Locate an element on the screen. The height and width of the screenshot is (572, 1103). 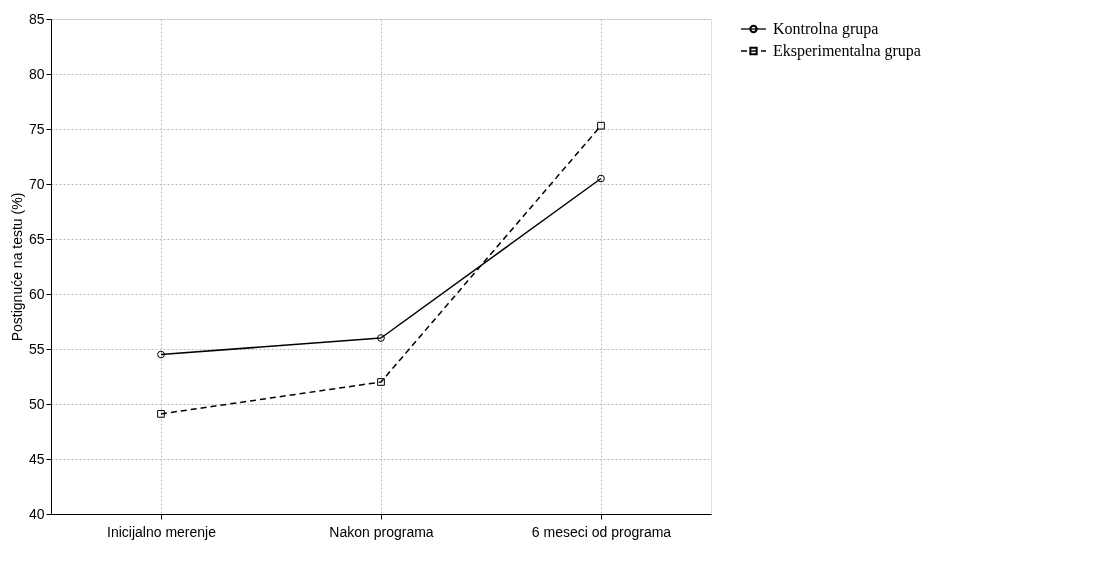
y-axis-title: Postignuće na testu (%) is located at coordinates (16, 267).